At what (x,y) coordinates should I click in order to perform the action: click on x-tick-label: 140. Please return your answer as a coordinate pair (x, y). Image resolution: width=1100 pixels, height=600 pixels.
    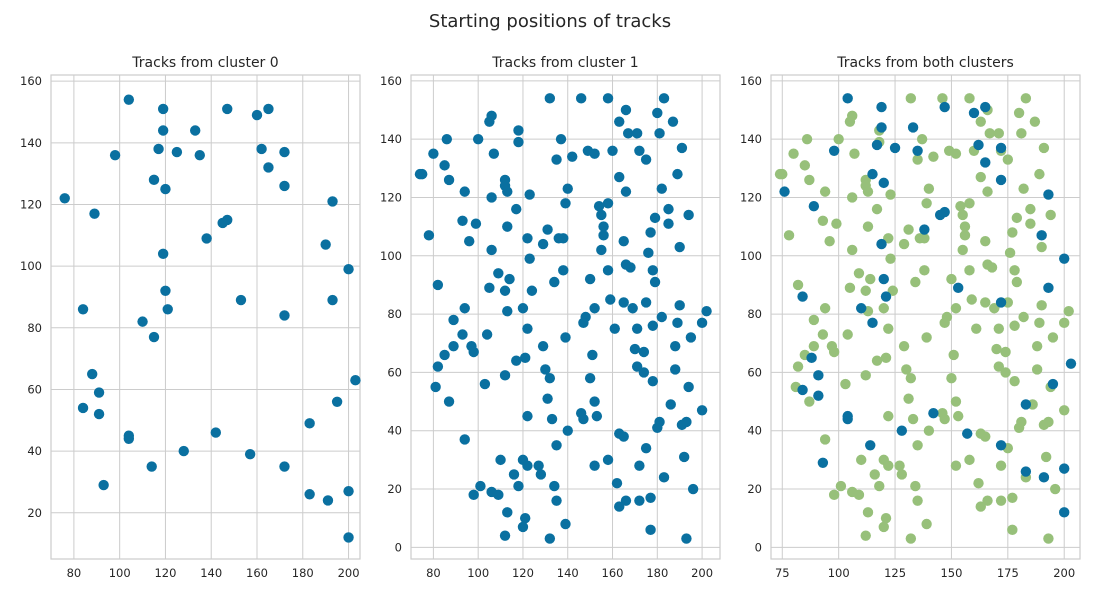
    Looking at the image, I should click on (211, 573).